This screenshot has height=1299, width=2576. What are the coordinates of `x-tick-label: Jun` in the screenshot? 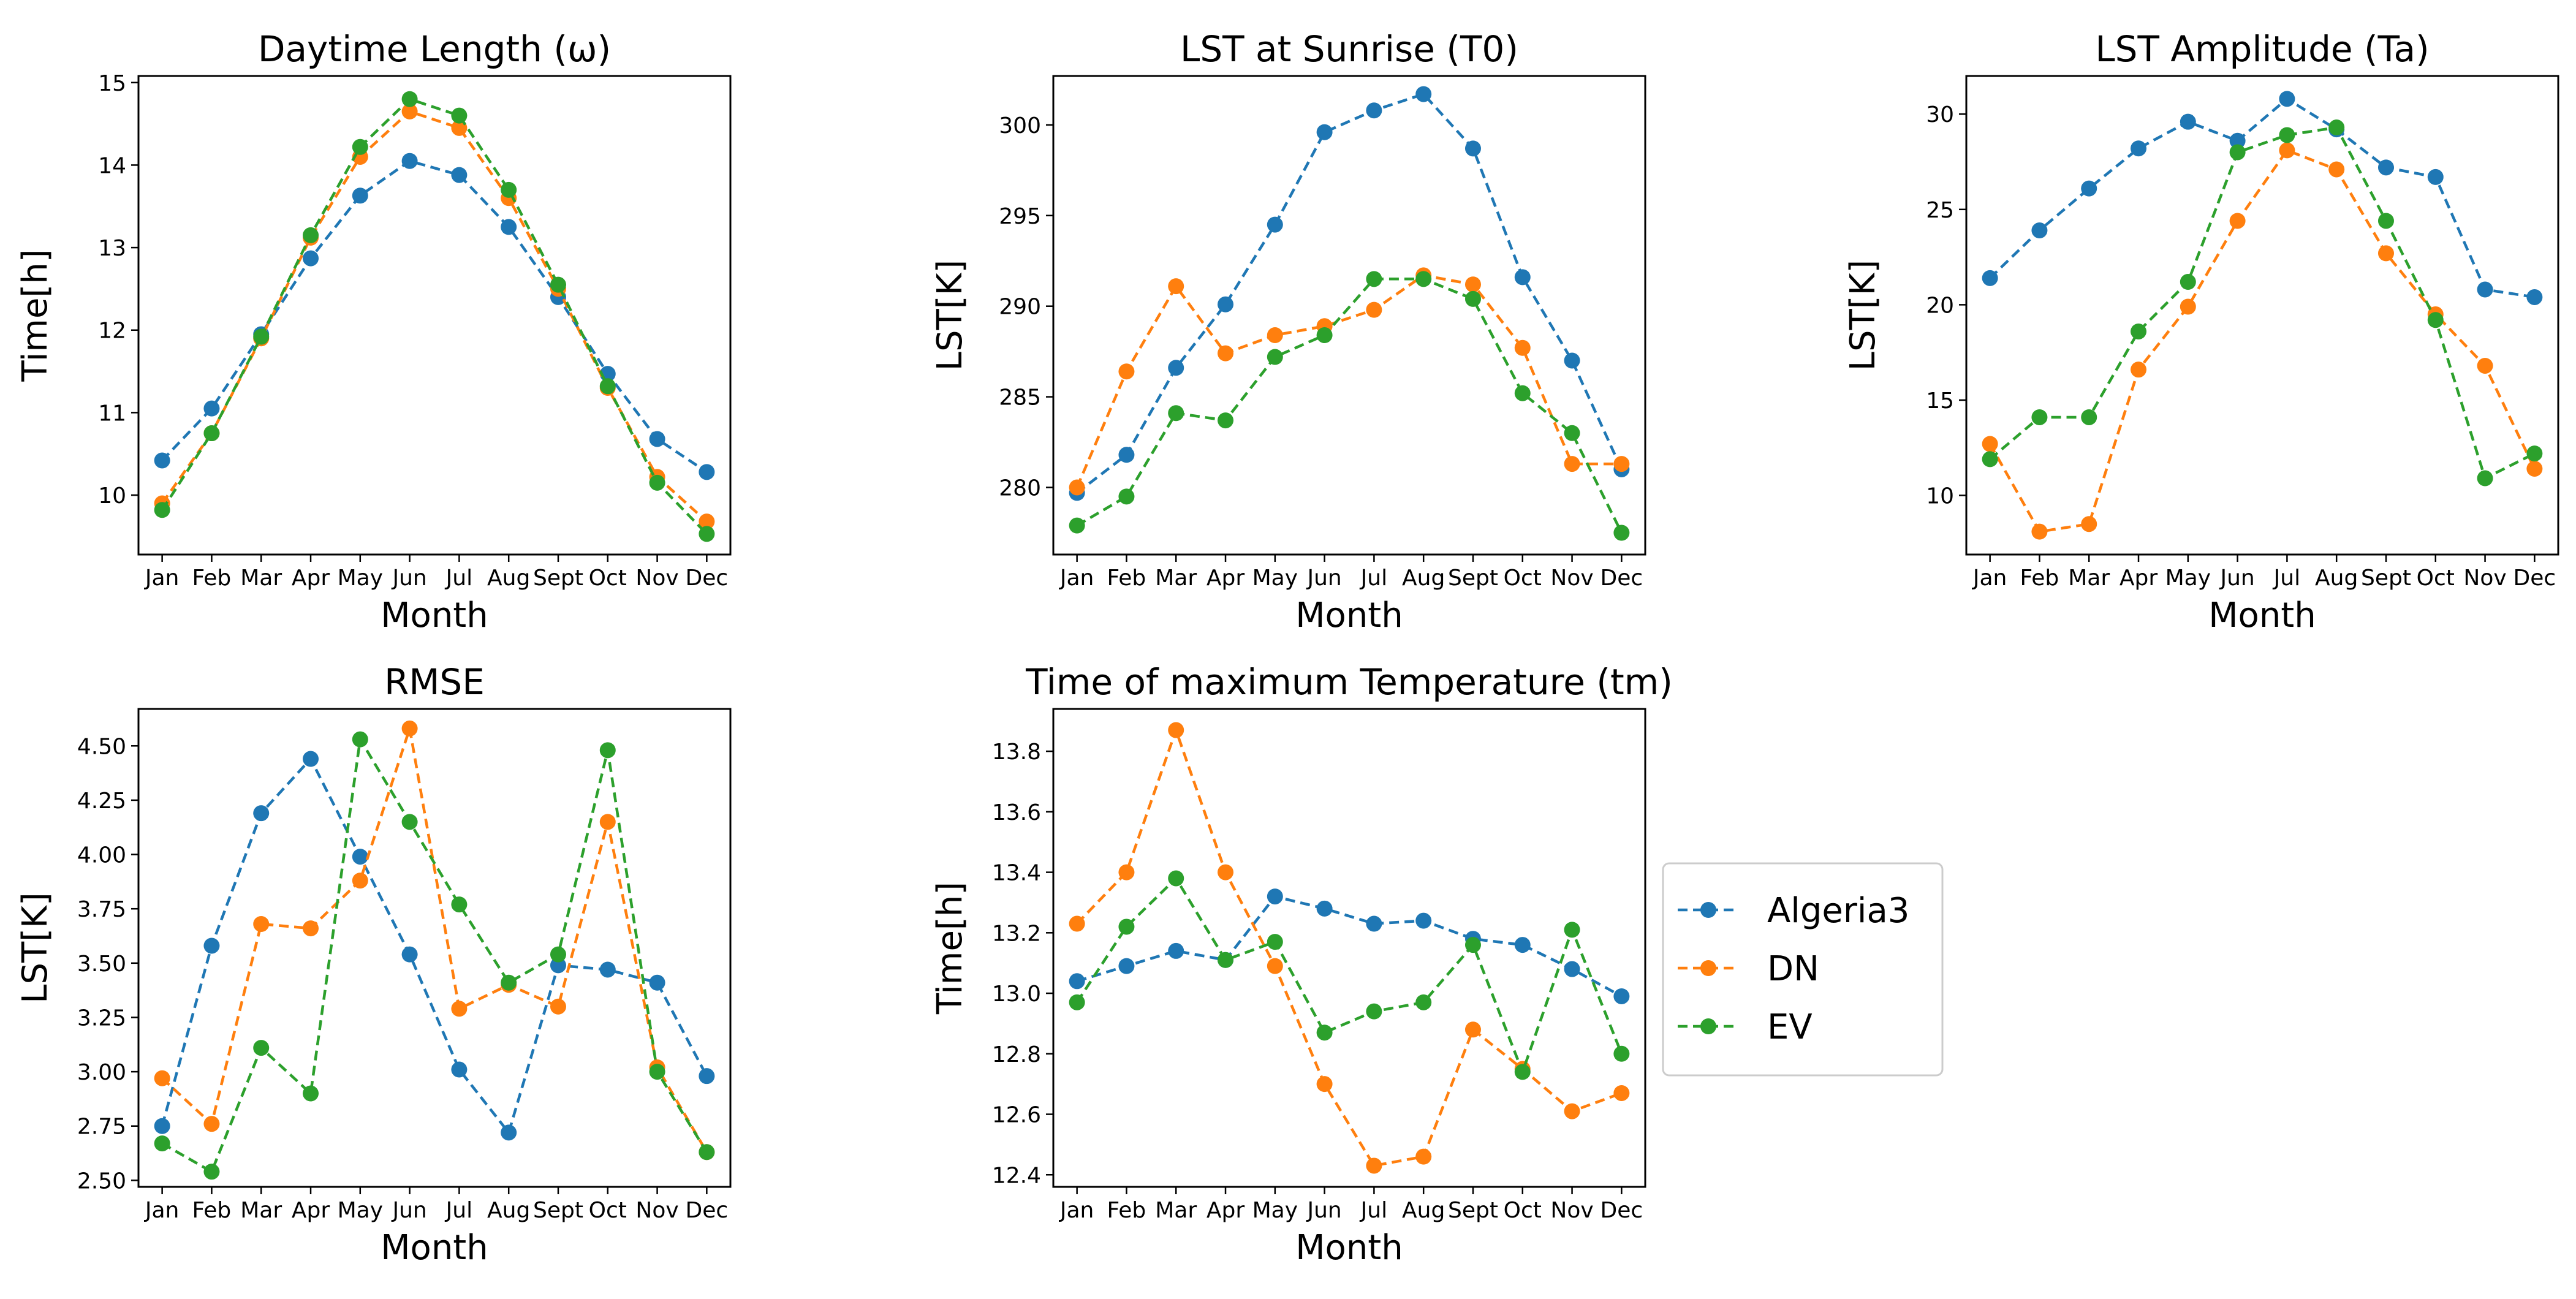 It's located at (408, 1210).